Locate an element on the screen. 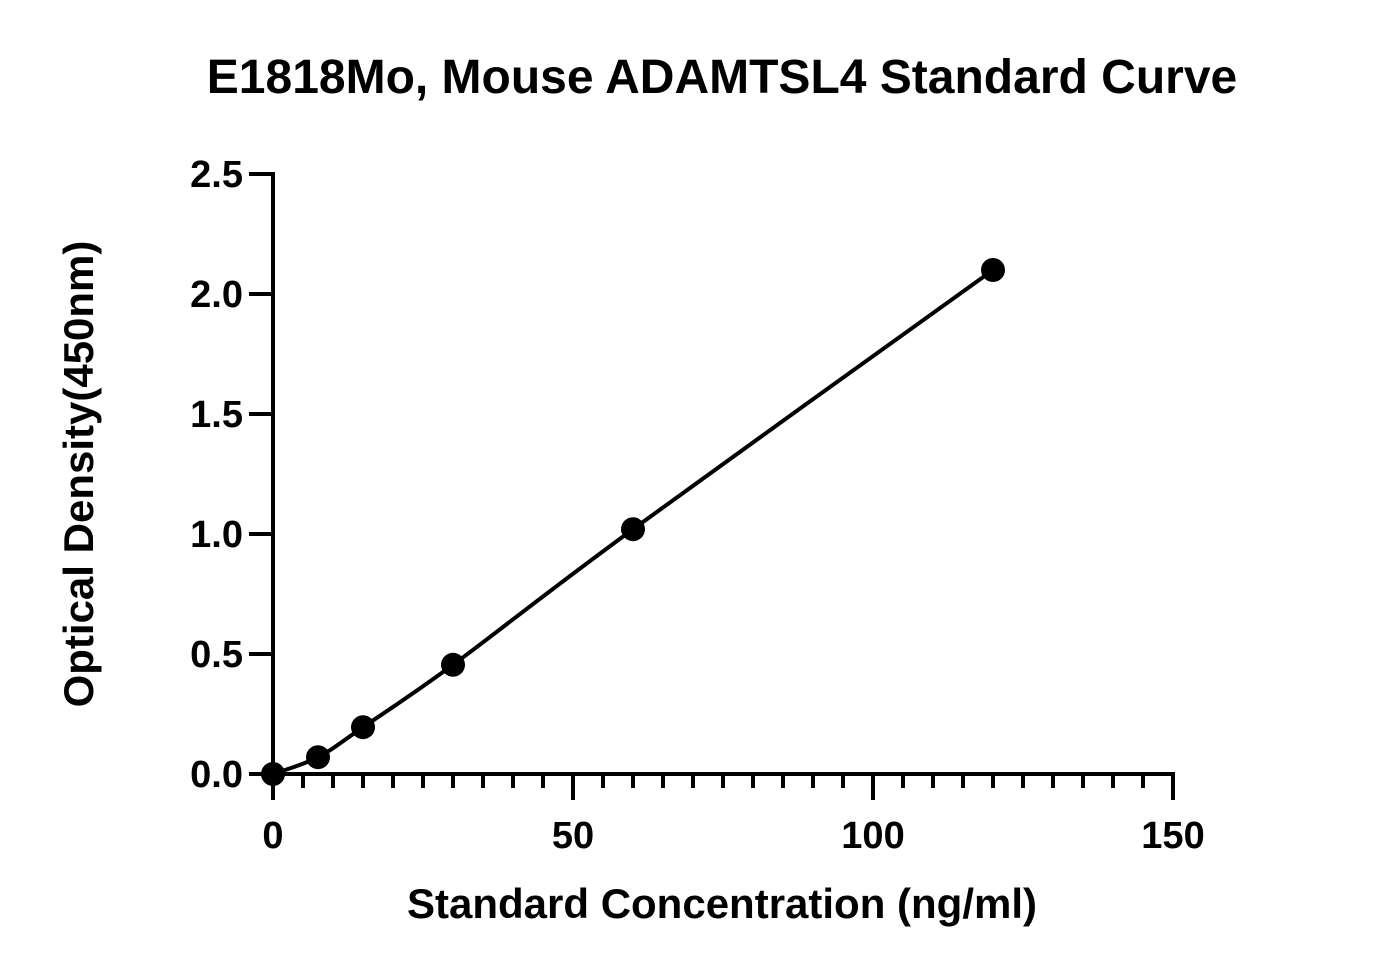 The width and height of the screenshot is (1395, 975). y-tick-label: 1.0 is located at coordinates (216, 535).